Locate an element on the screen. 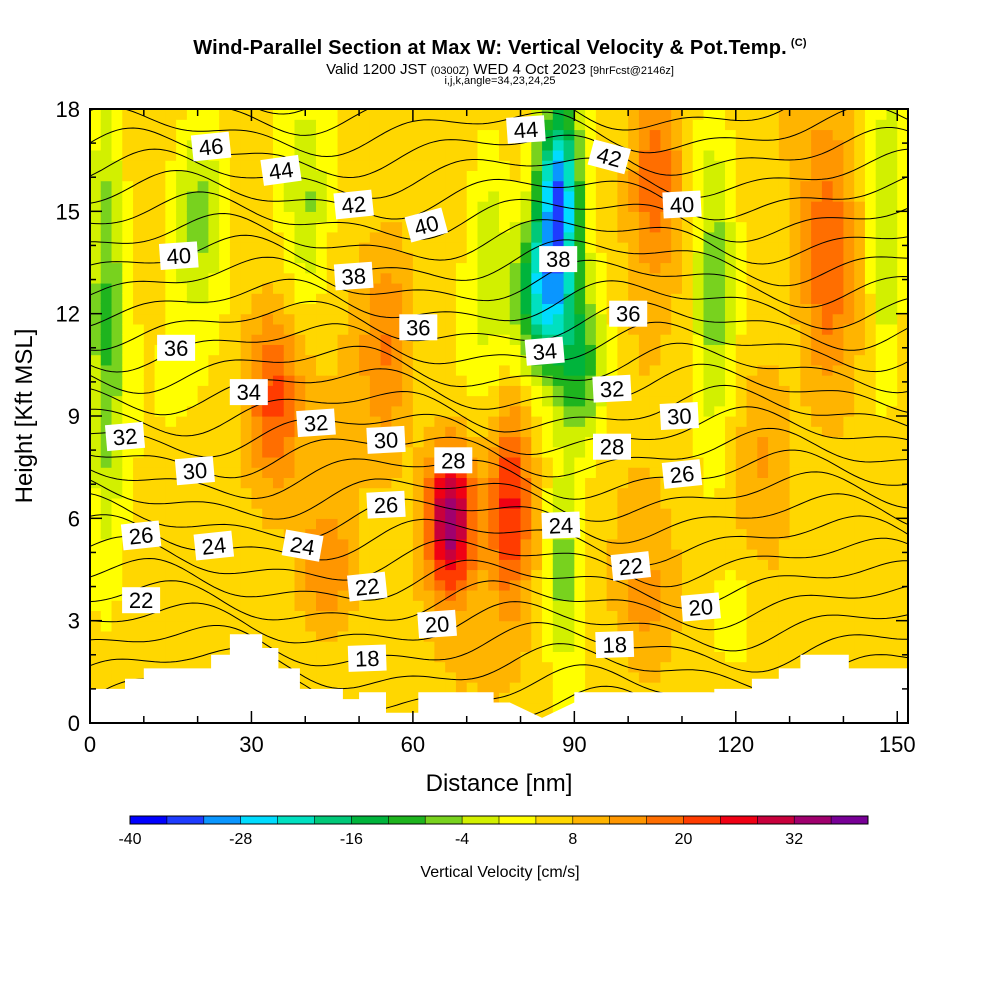 Image resolution: width=1000 pixels, height=1000 pixels. y-tick-label: 0 is located at coordinates (74, 723).